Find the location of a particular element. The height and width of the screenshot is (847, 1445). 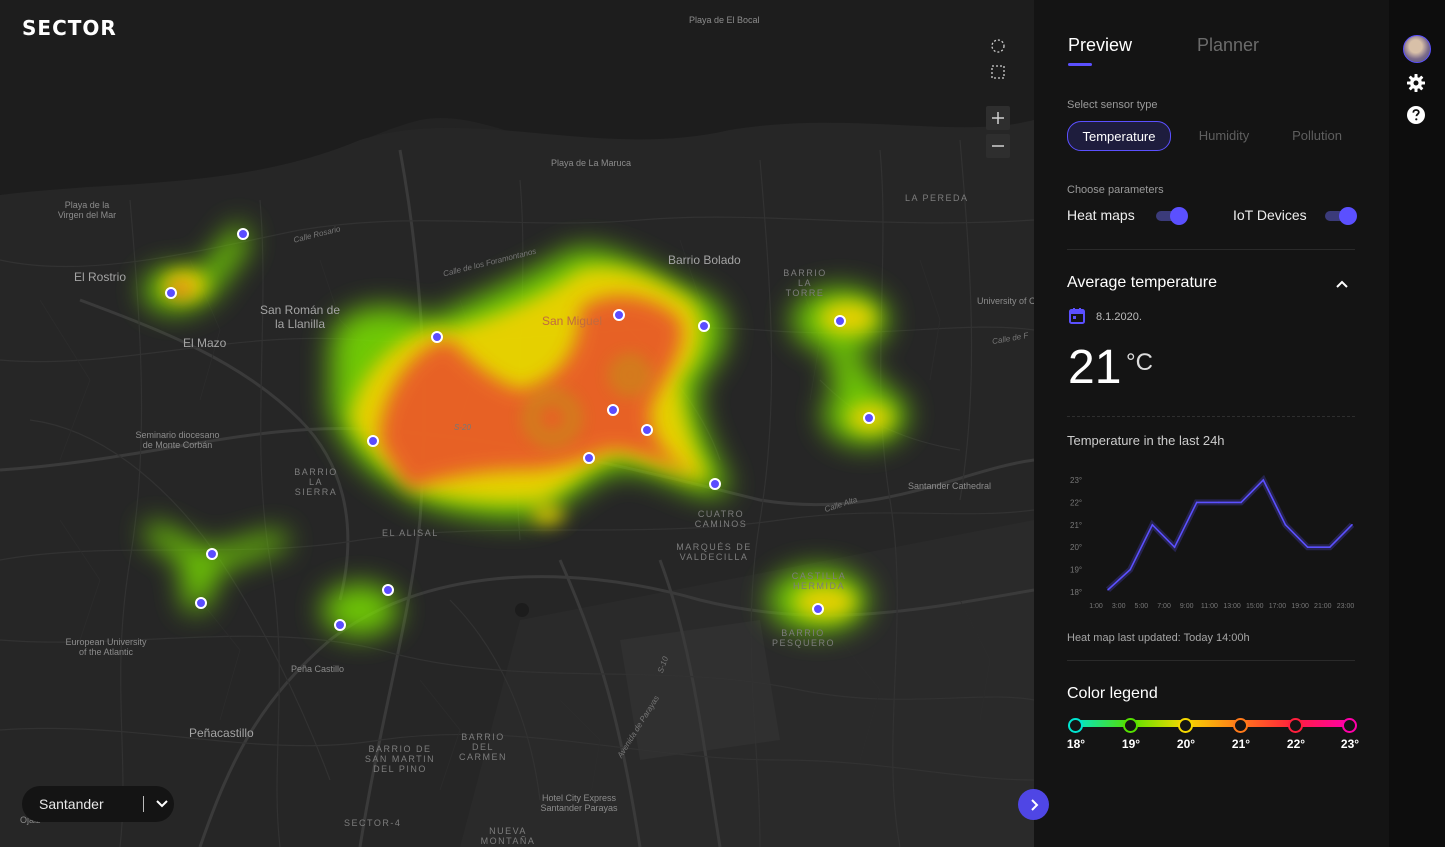

parameters-label: Choose parameters is located at coordinates (1115, 190).